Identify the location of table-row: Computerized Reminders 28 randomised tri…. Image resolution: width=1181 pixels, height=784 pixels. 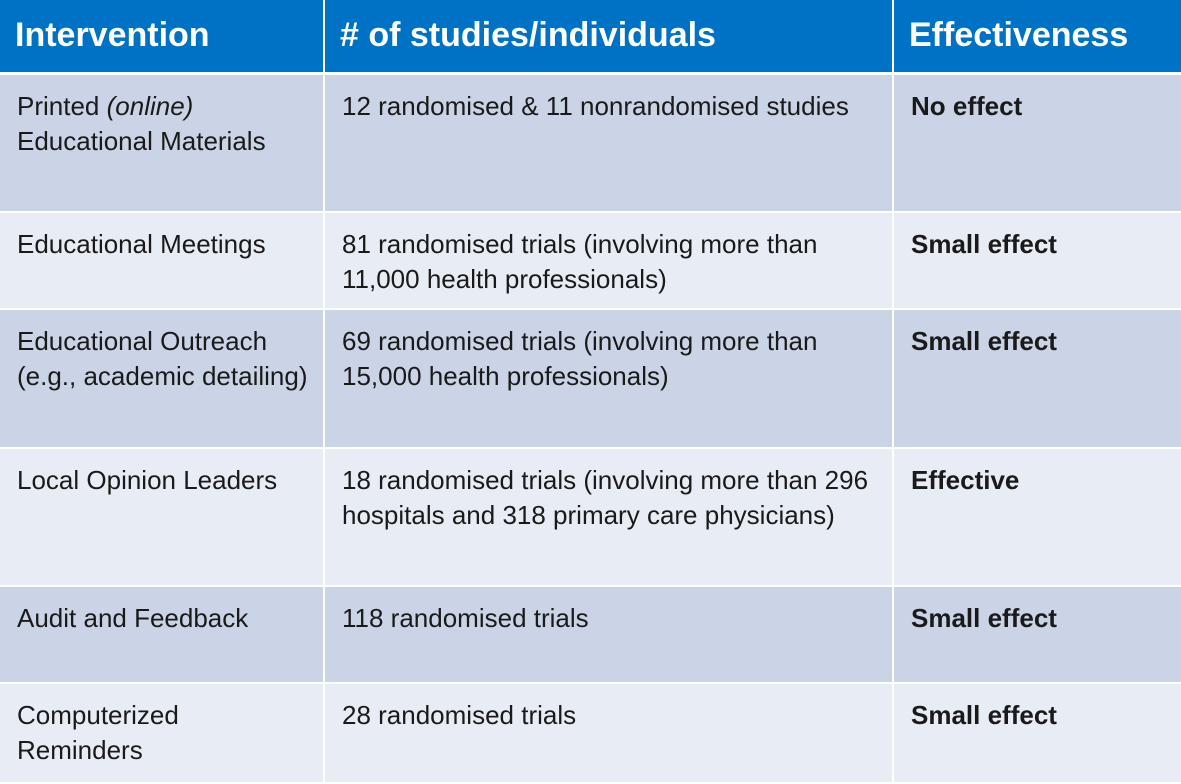
(590, 733).